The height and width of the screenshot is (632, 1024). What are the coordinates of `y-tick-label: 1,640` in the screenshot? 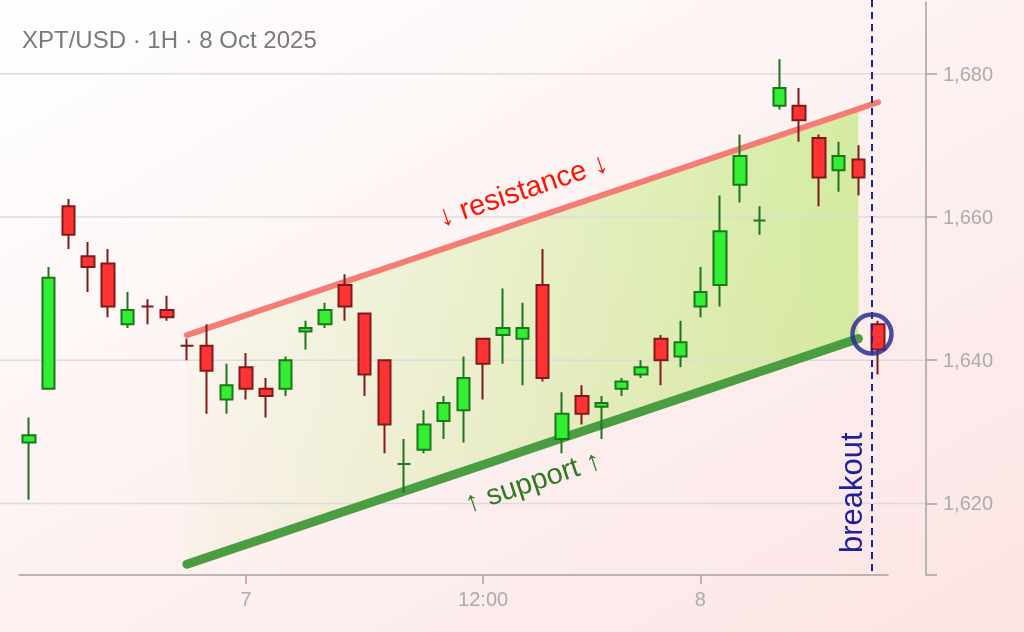 It's located at (968, 360).